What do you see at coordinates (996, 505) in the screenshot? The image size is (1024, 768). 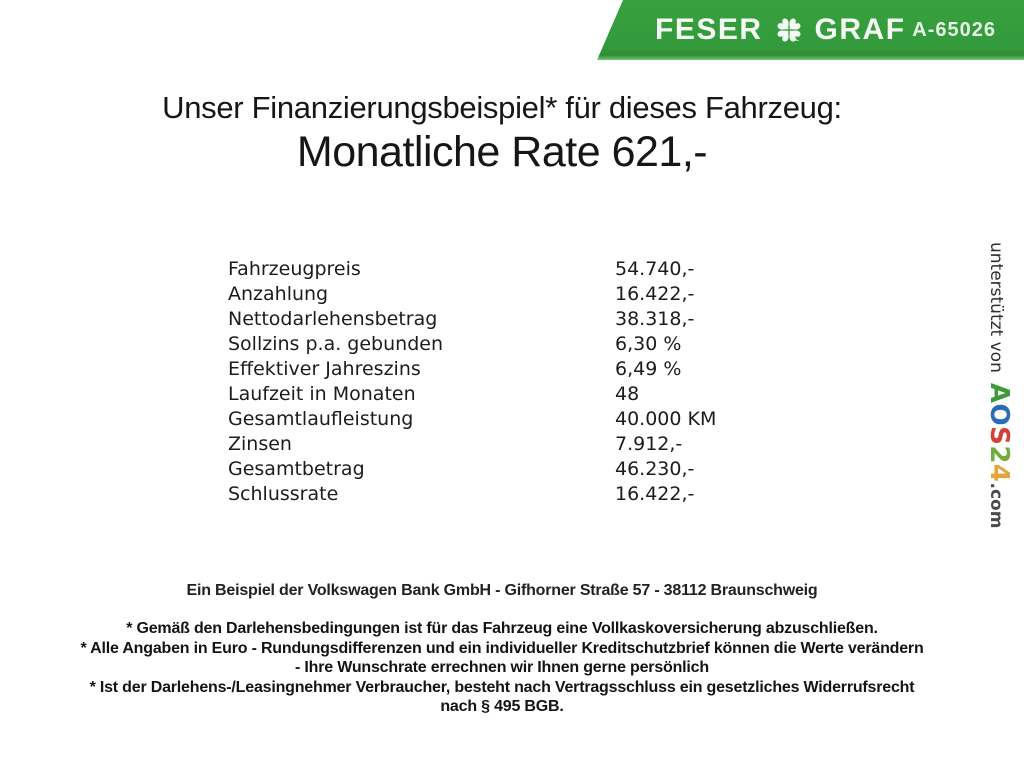 I see `aos24-domain-suffix: .com` at bounding box center [996, 505].